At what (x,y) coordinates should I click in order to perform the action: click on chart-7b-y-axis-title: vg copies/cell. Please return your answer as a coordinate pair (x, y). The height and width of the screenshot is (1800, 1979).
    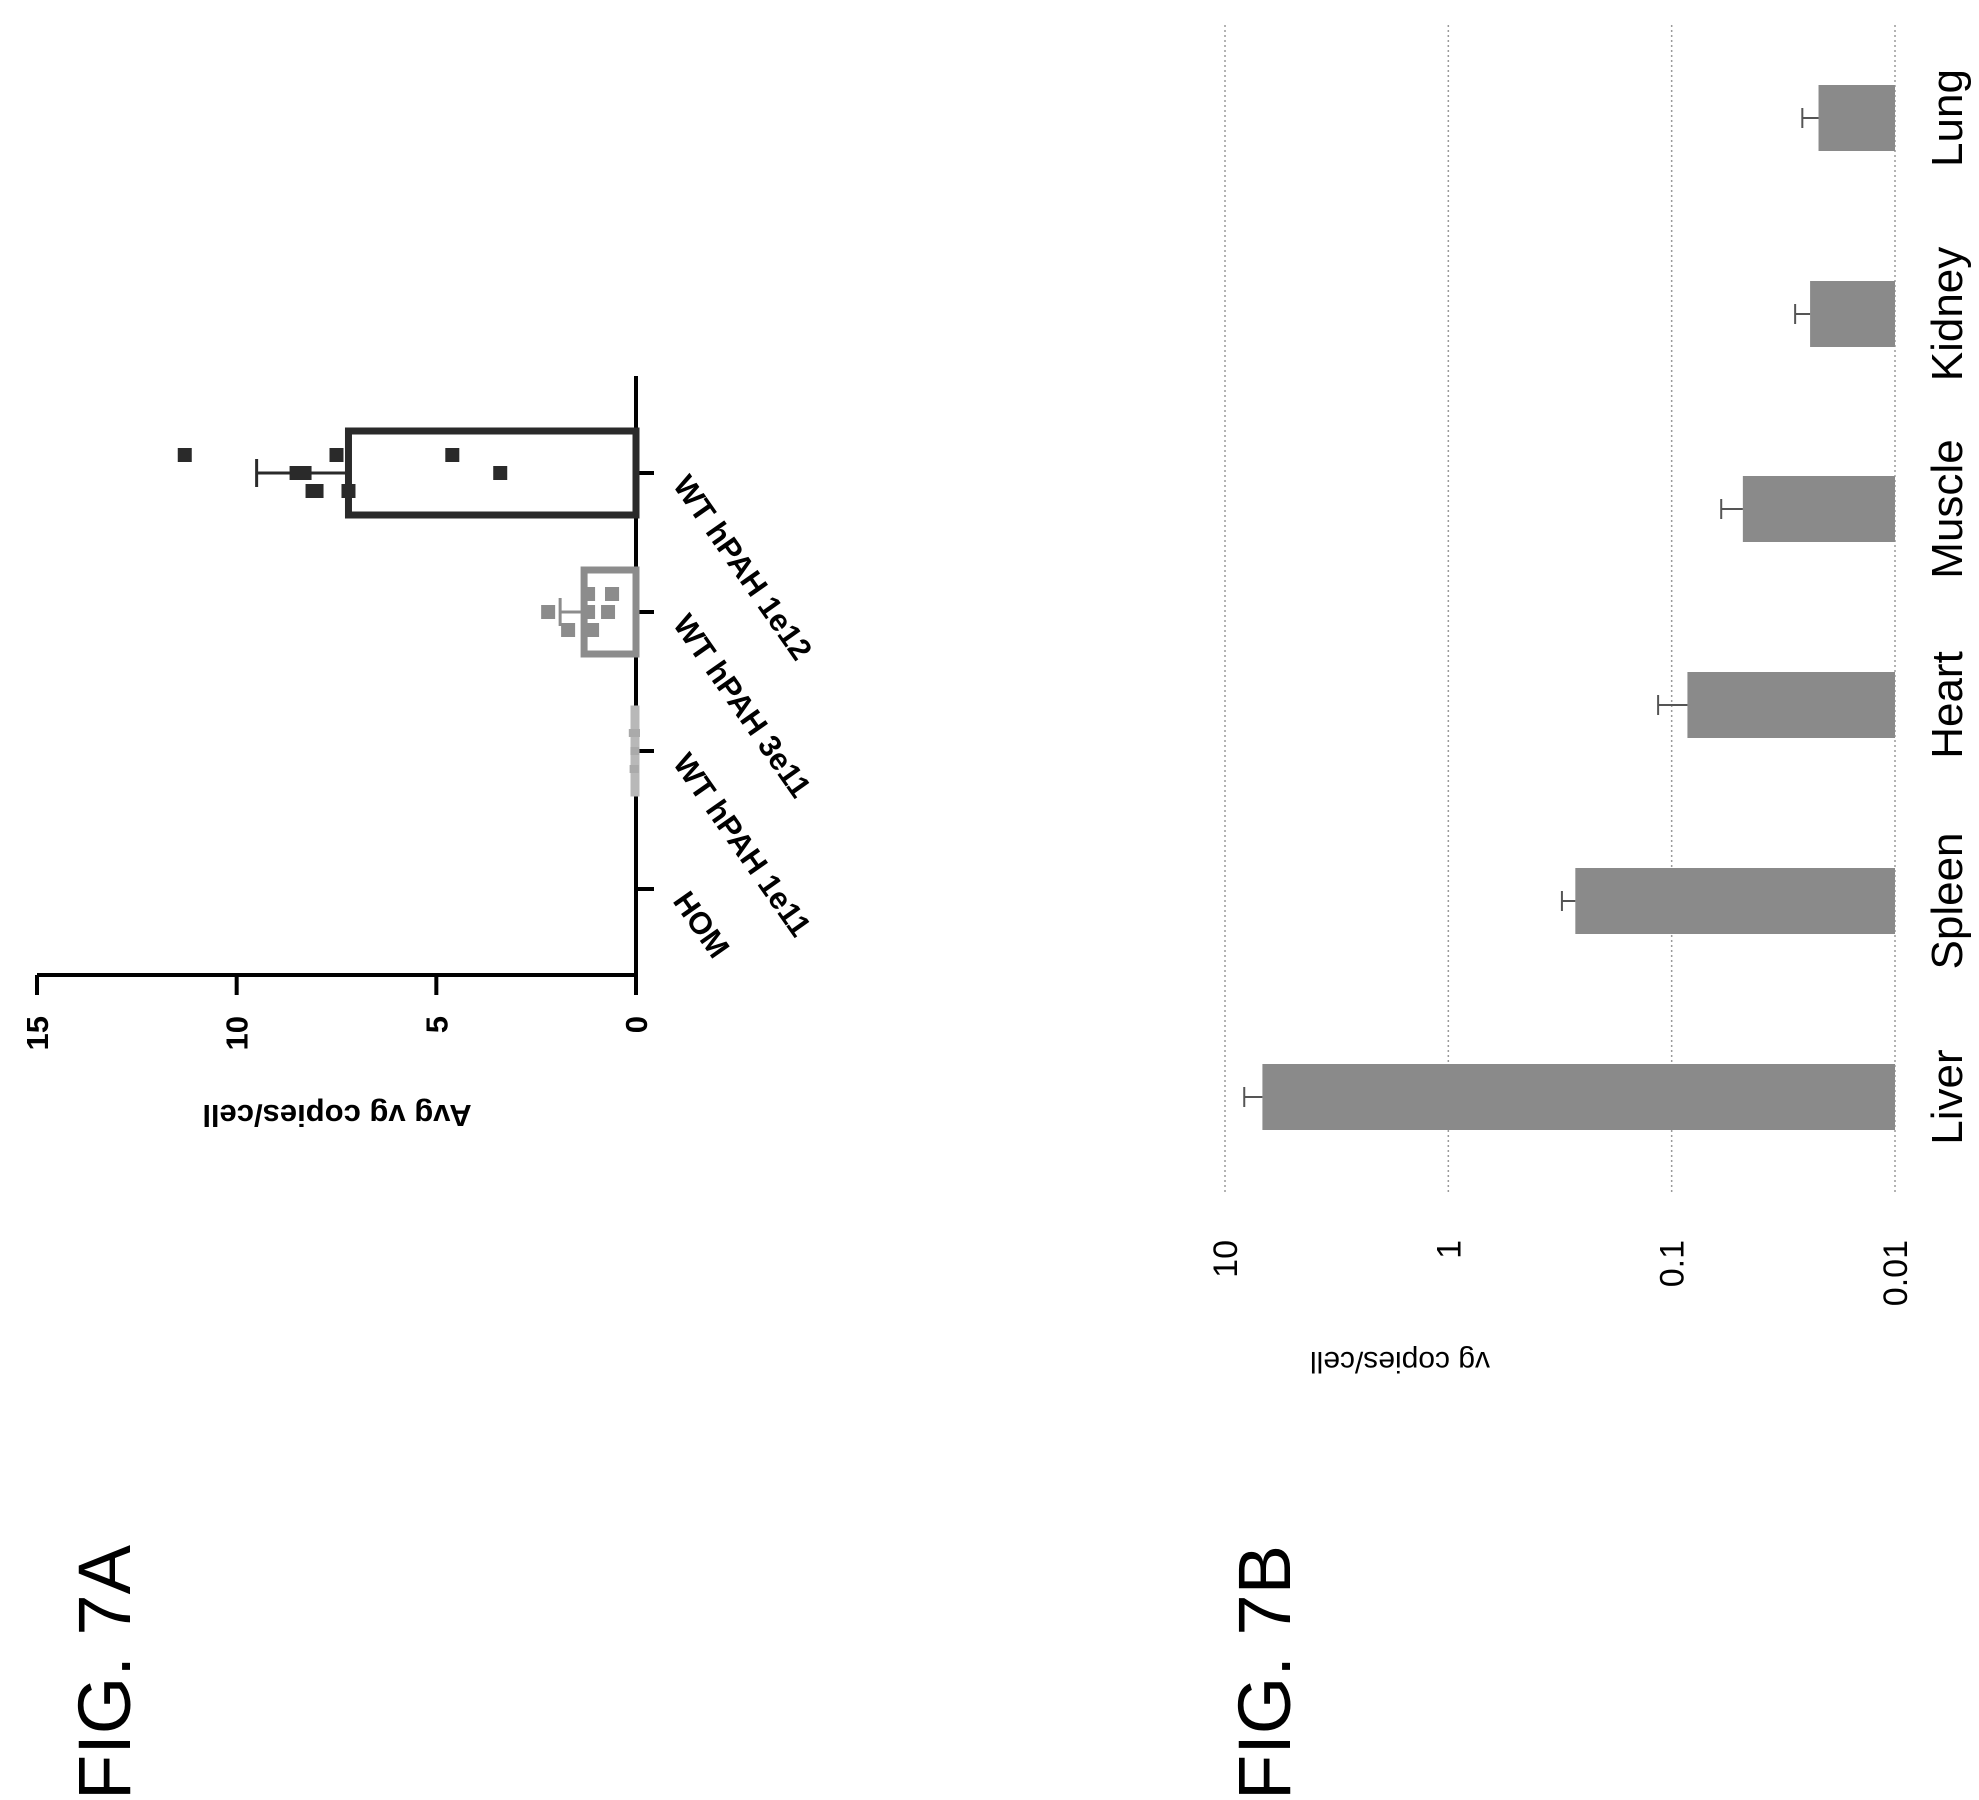
    Looking at the image, I should click on (1400, 1361).